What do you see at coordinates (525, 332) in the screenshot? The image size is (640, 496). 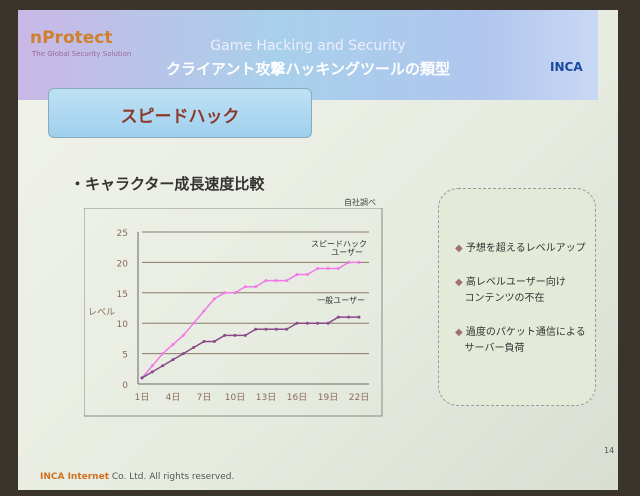 I see `box-item-text: 過度のパケット通信による` at bounding box center [525, 332].